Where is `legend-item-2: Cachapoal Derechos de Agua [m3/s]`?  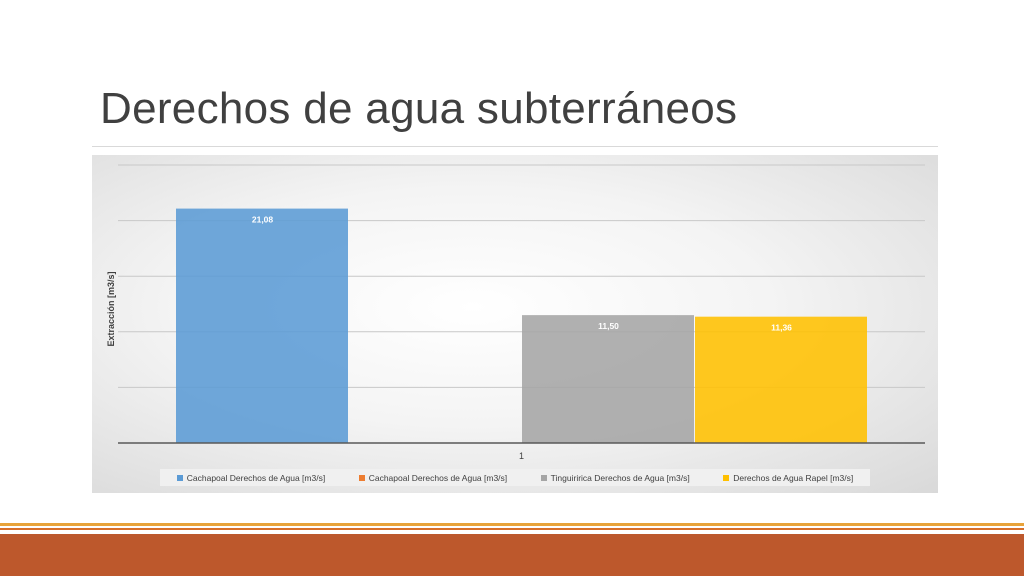 legend-item-2: Cachapoal Derechos de Agua [m3/s] is located at coordinates (433, 477).